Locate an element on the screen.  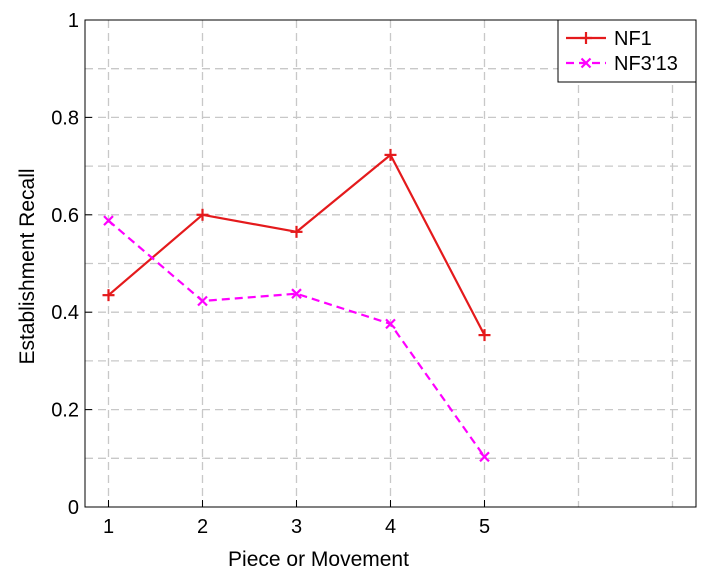
x-tick-label: 4 is located at coordinates (390, 527).